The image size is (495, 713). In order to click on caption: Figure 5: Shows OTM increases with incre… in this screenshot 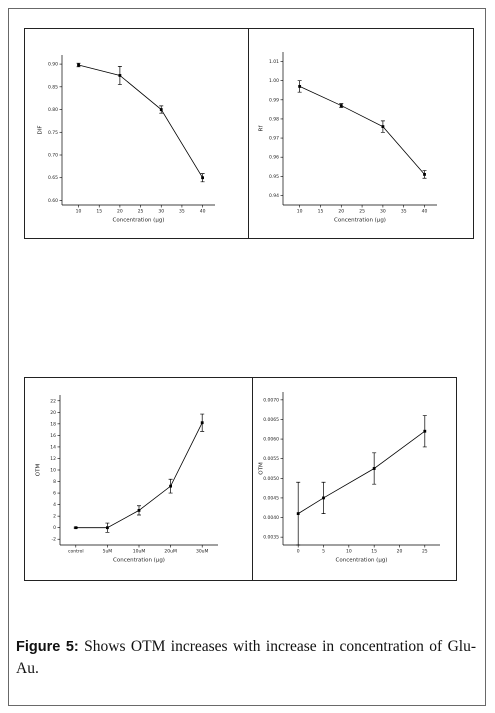, I will do `click(246, 657)`.